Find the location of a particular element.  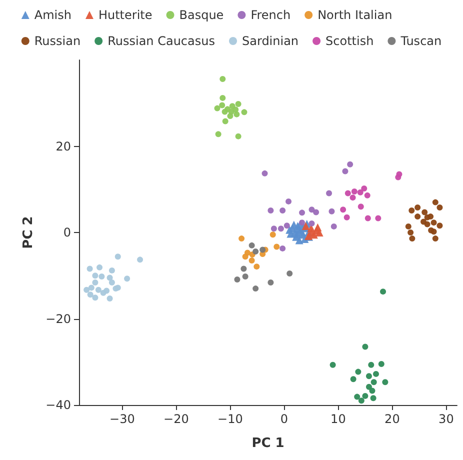

y-tick-label: −20 is located at coordinates (58, 319).